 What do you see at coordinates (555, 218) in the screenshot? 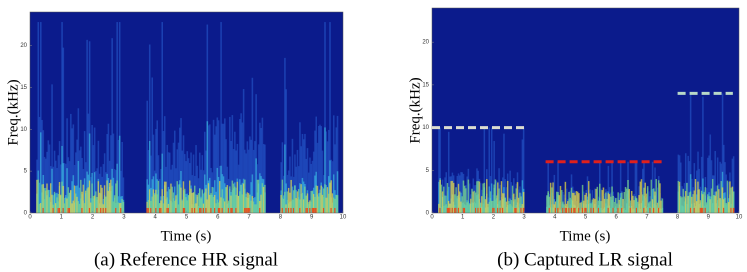
I see `x-tick-label: 4` at bounding box center [555, 218].